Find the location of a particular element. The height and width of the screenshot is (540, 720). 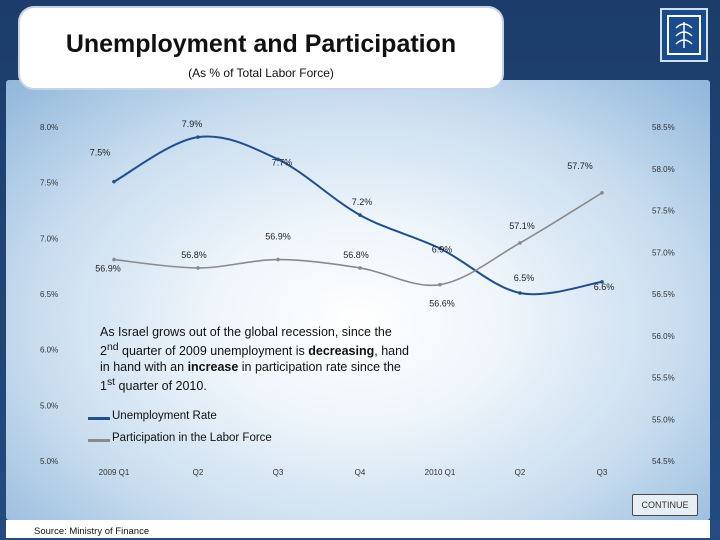

data-label: 6.9% is located at coordinates (442, 249).